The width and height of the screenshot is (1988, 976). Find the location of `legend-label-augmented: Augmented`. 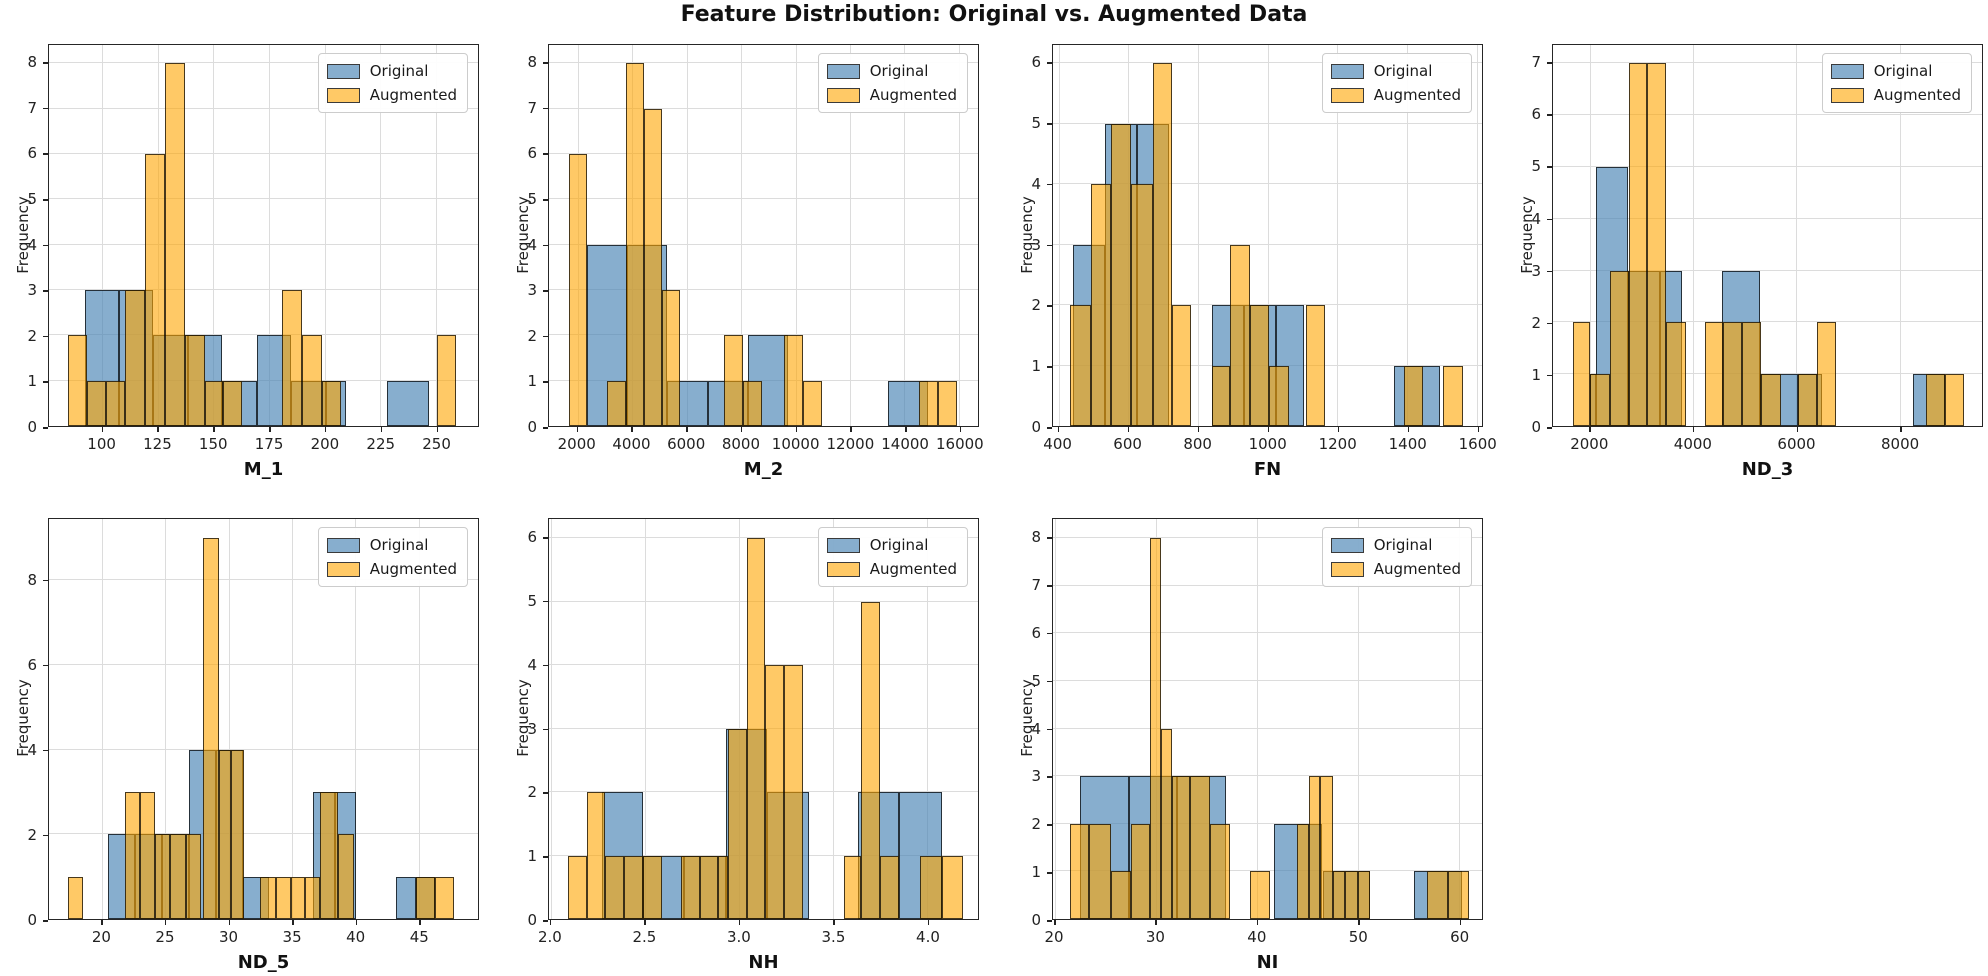

legend-label-augmented: Augmented is located at coordinates (913, 95).